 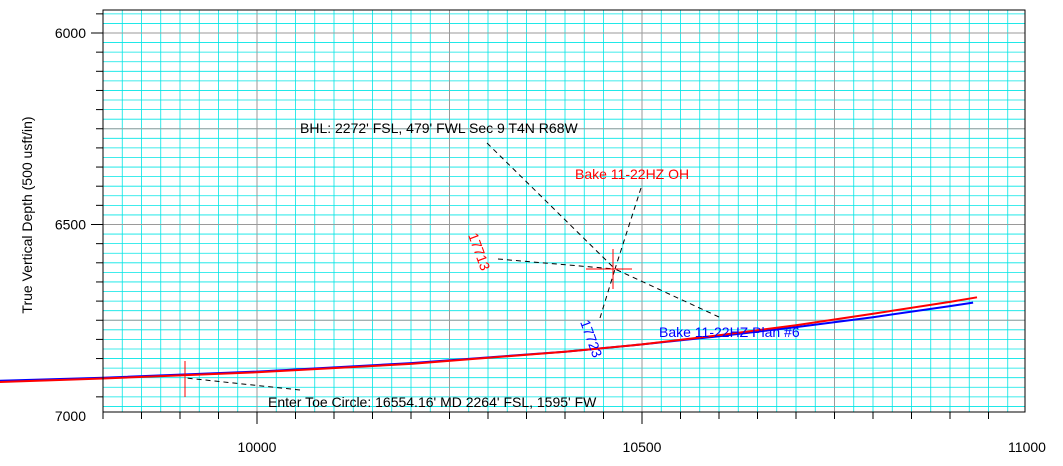 I want to click on actual-well-label: Bake 11-22HZ OH, so click(x=632, y=174).